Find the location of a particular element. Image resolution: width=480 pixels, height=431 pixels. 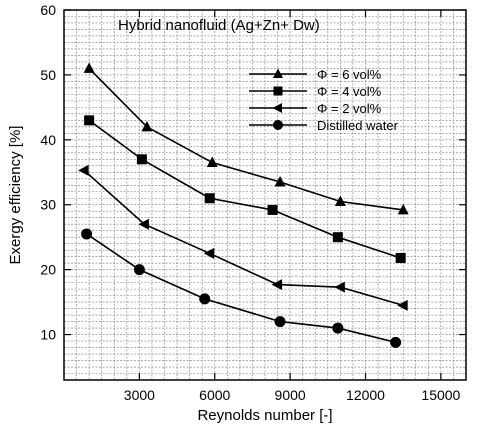

x-axis-label: Reynolds number [-] is located at coordinates (264, 415).